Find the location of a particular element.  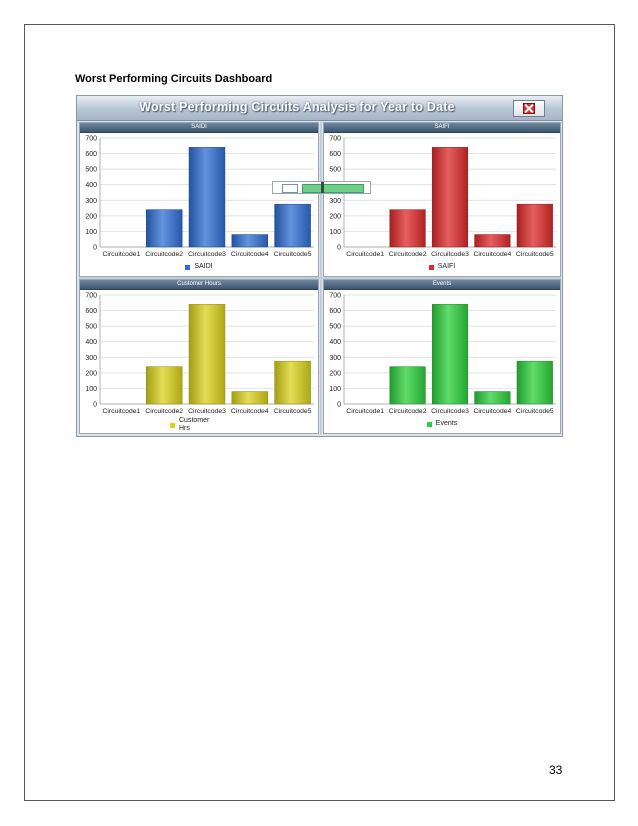

saidi-legend: SAIDI is located at coordinates (199, 267).